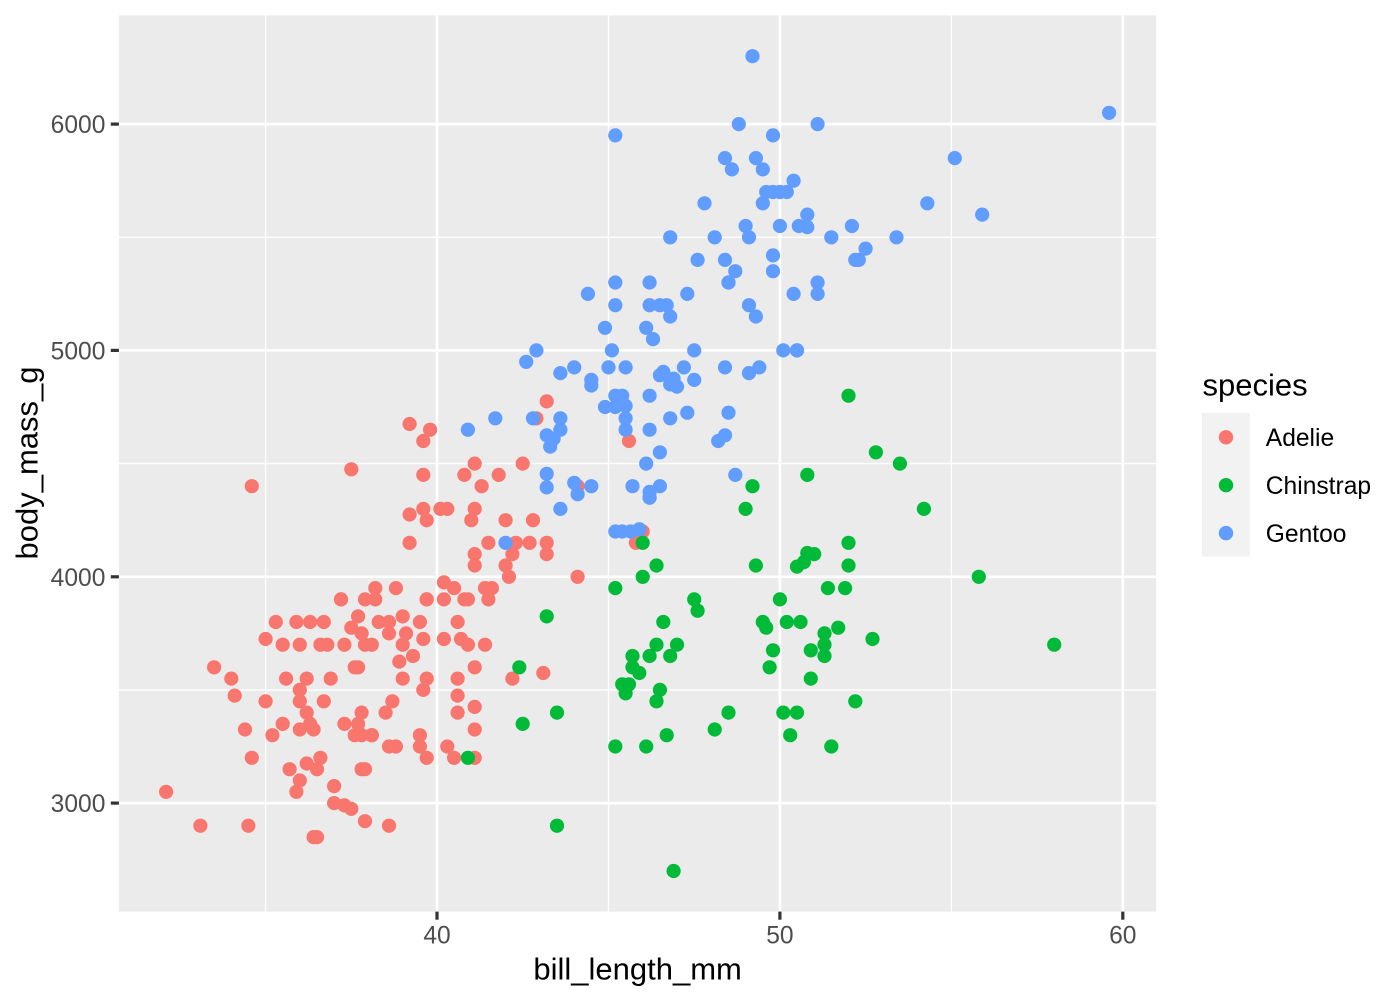  I want to click on svg-text: species, so click(1255, 384).